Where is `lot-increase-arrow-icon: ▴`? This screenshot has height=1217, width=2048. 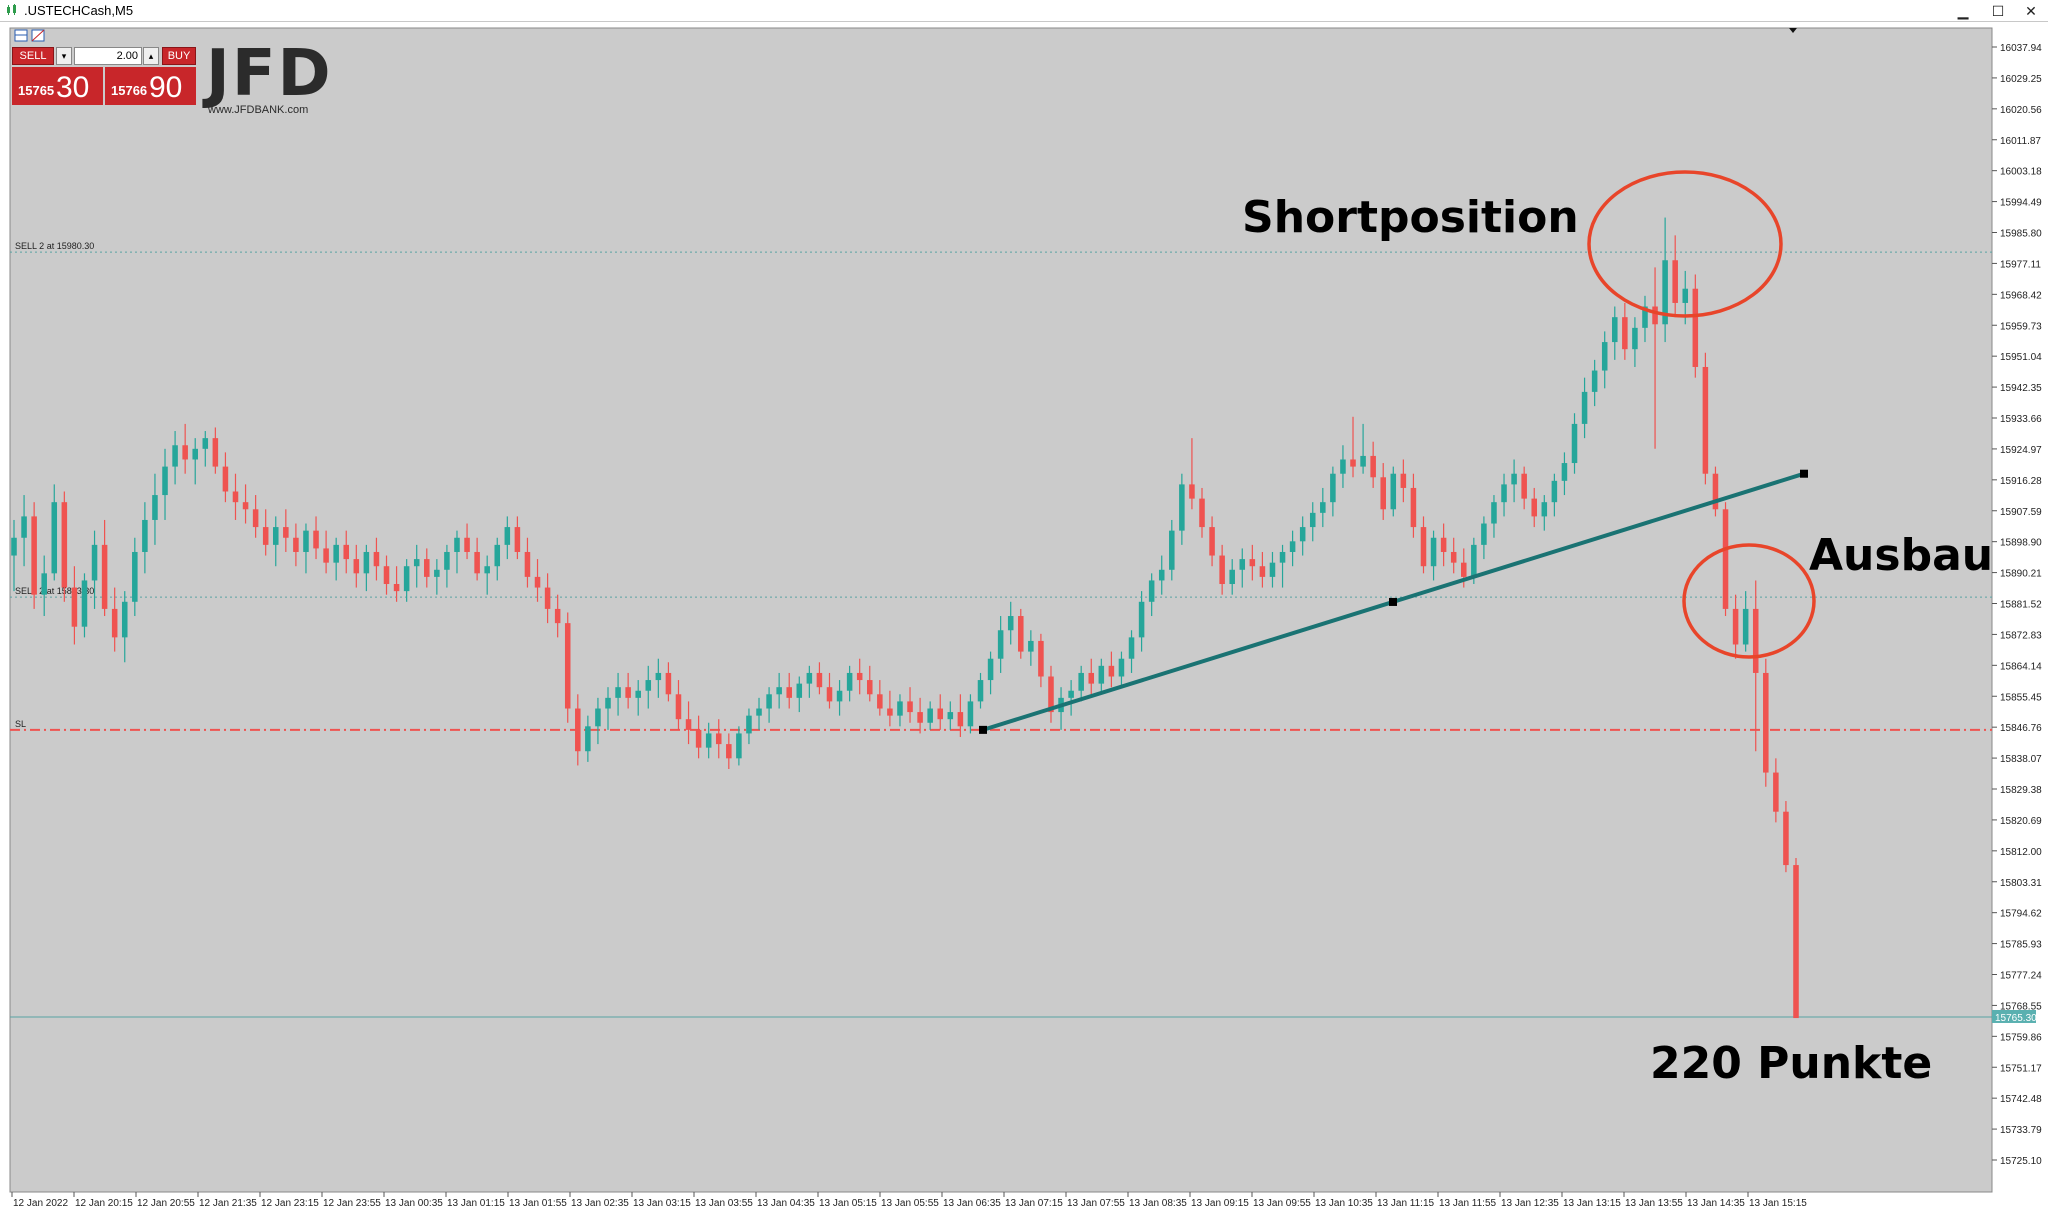
lot-increase-arrow-icon: ▴ is located at coordinates (151, 56).